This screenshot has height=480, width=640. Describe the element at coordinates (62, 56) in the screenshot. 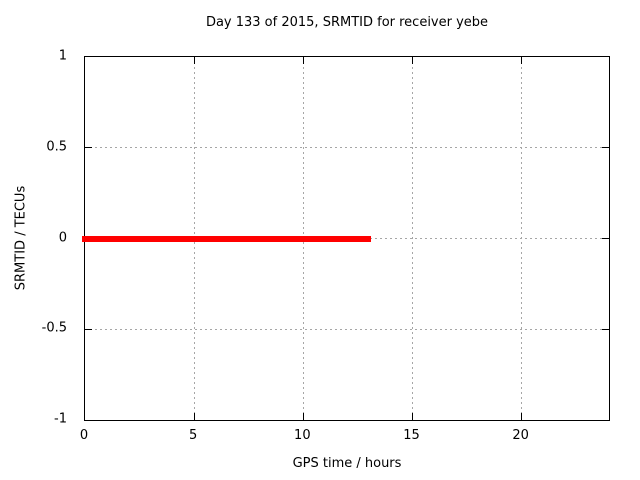

I see `y-tick-label: 1` at that location.